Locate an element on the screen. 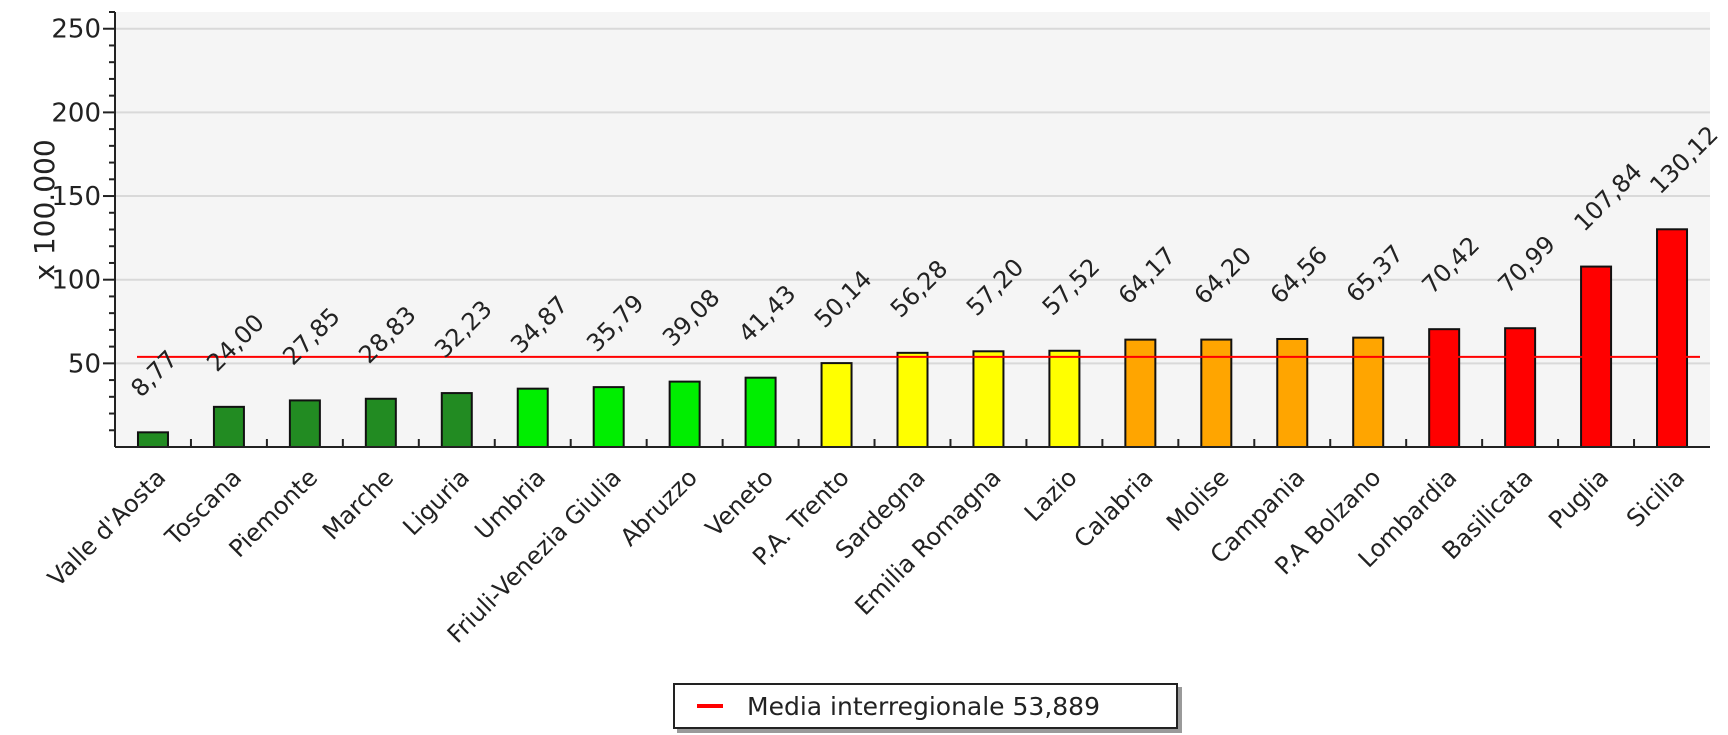  category-label: Liguria is located at coordinates (436, 502).